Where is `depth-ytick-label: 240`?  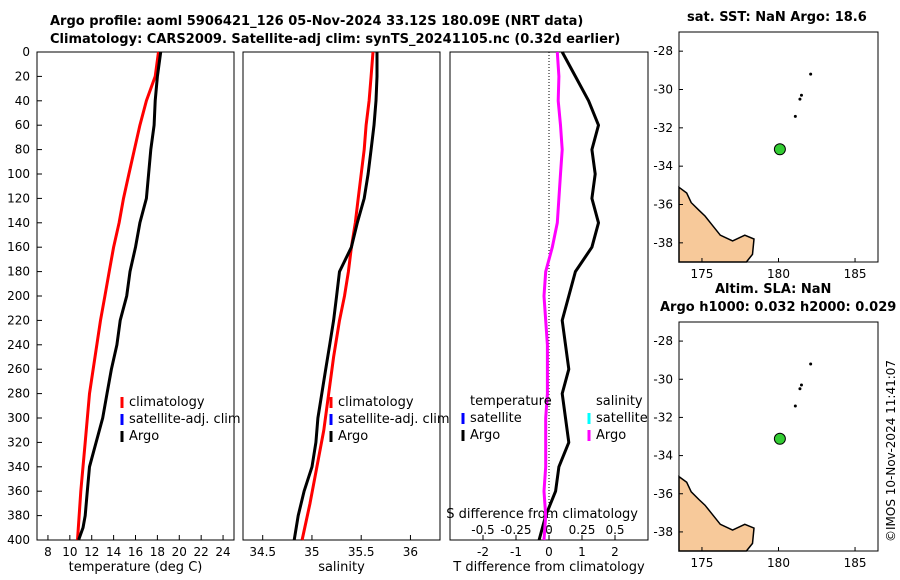
depth-ytick-label: 240 is located at coordinates (18, 345).